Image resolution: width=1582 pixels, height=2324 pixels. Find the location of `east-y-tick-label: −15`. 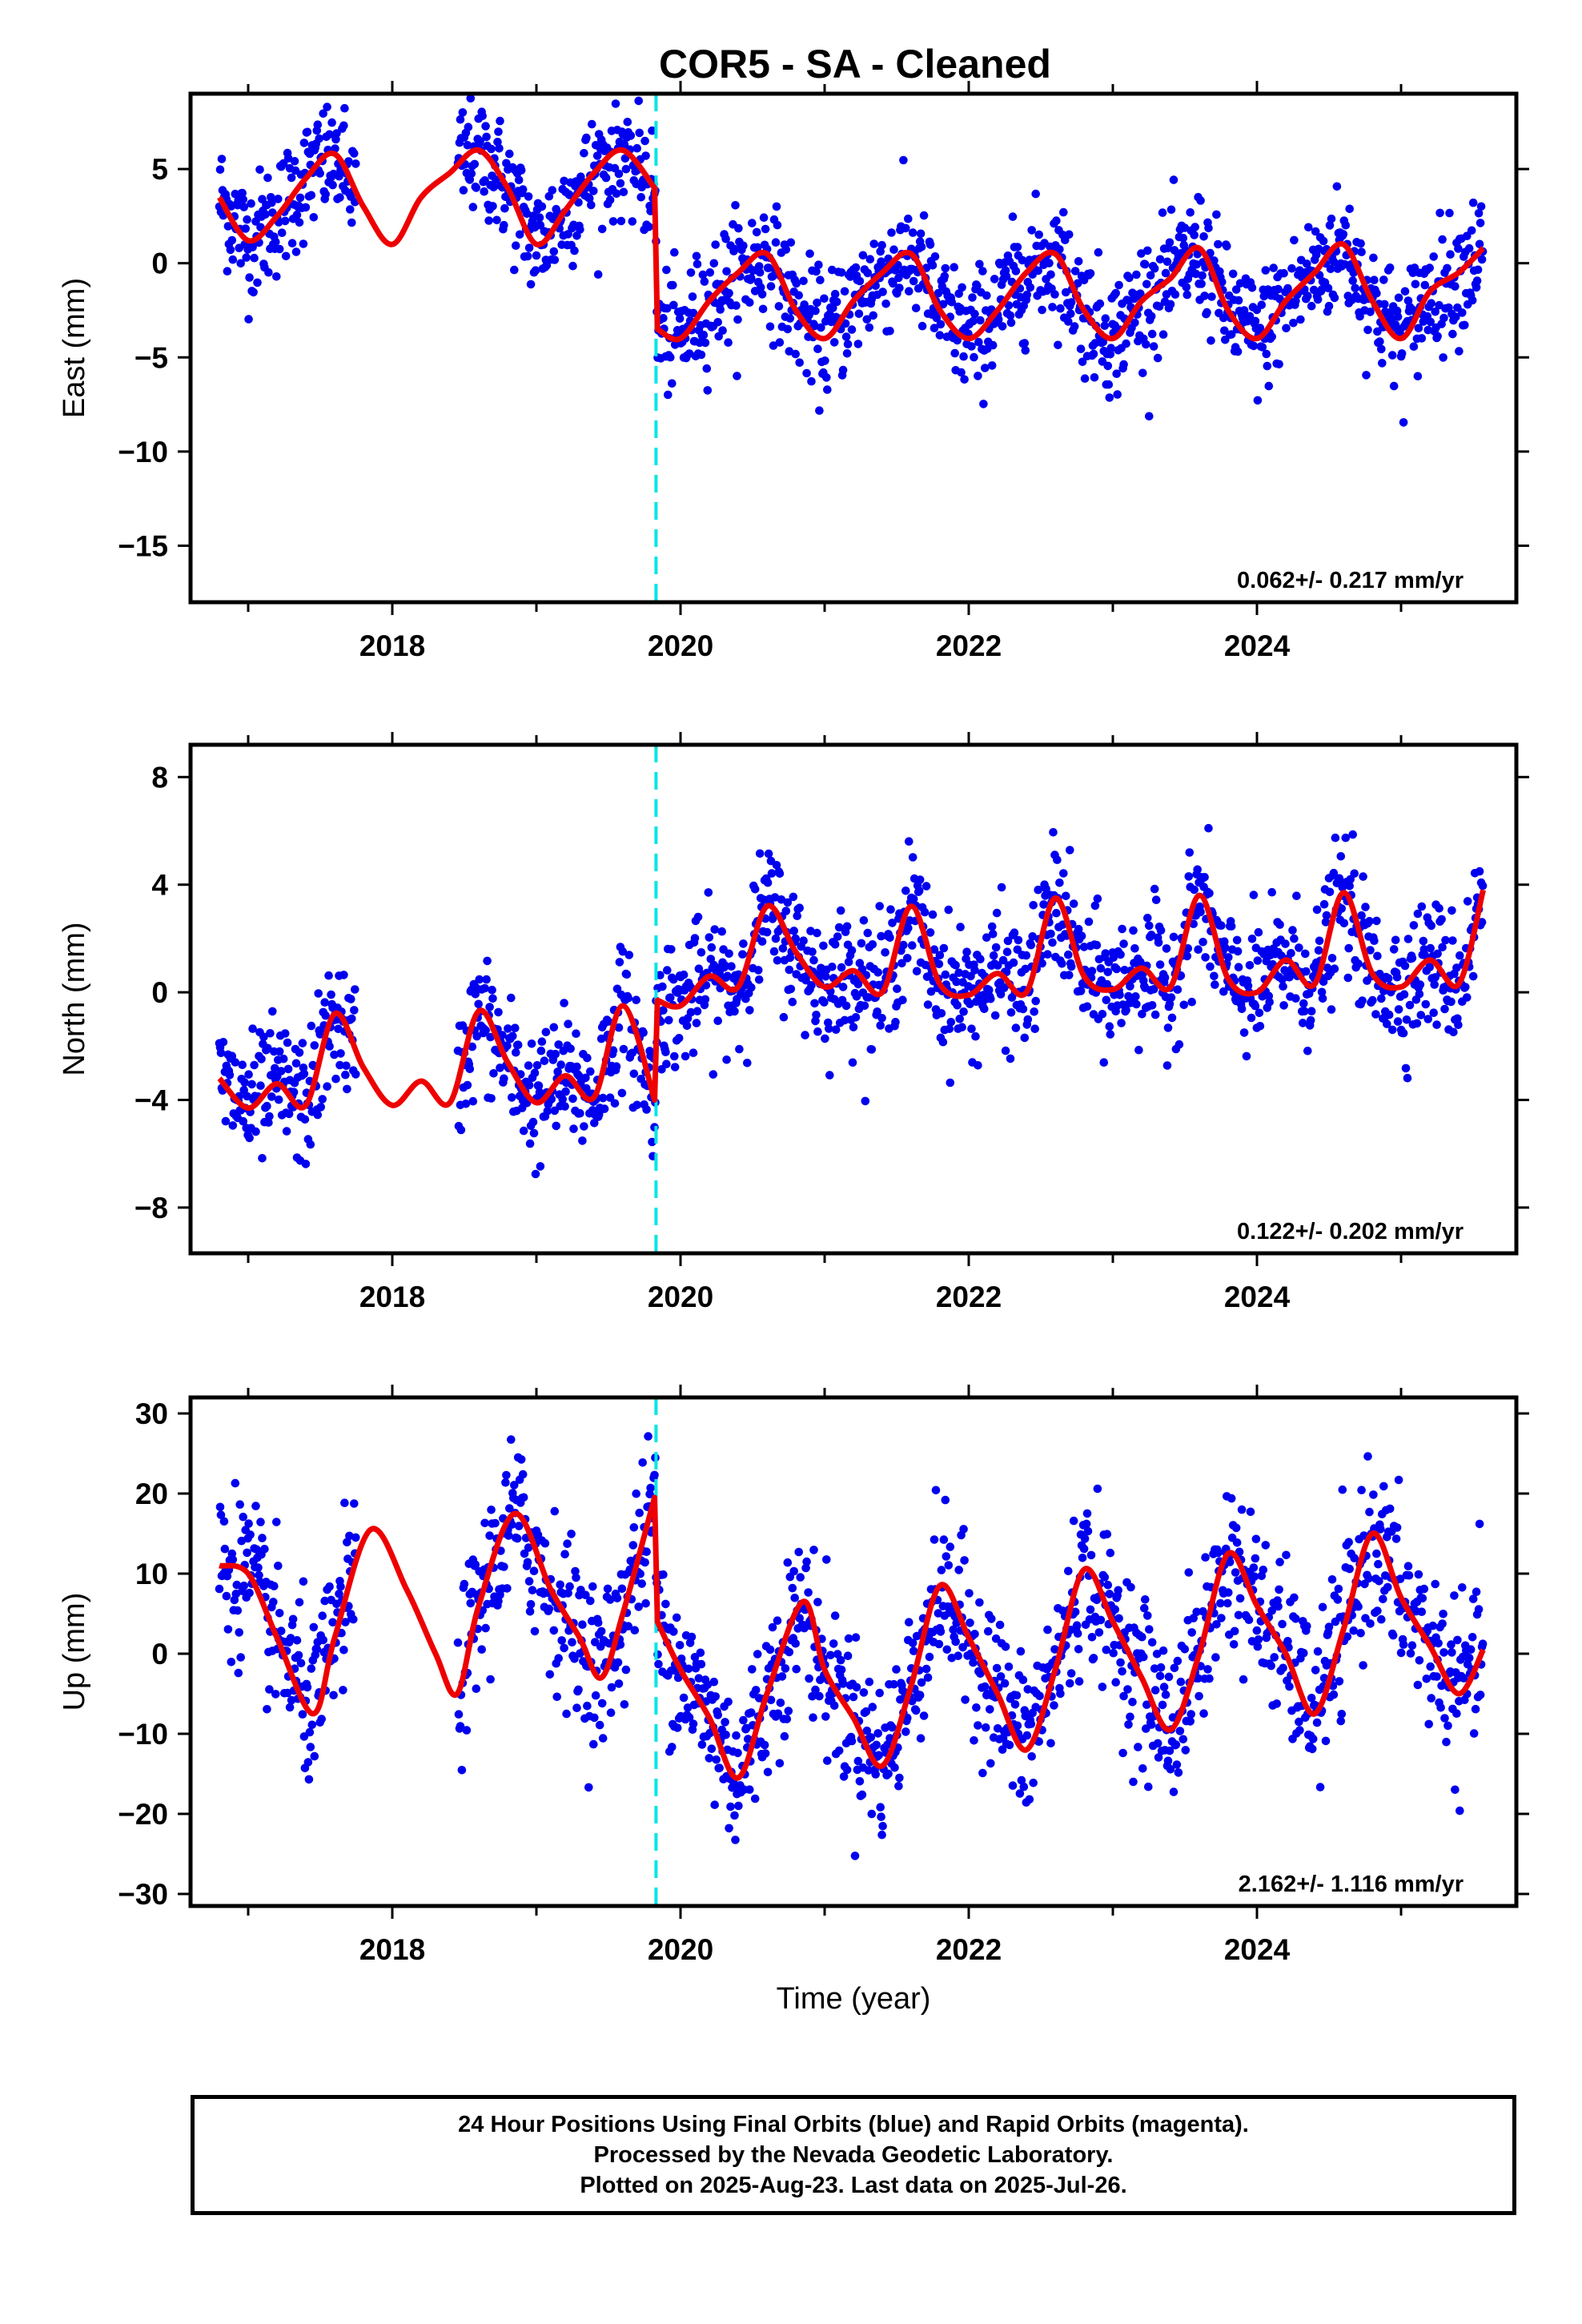

east-y-tick-label: −15 is located at coordinates (143, 545).